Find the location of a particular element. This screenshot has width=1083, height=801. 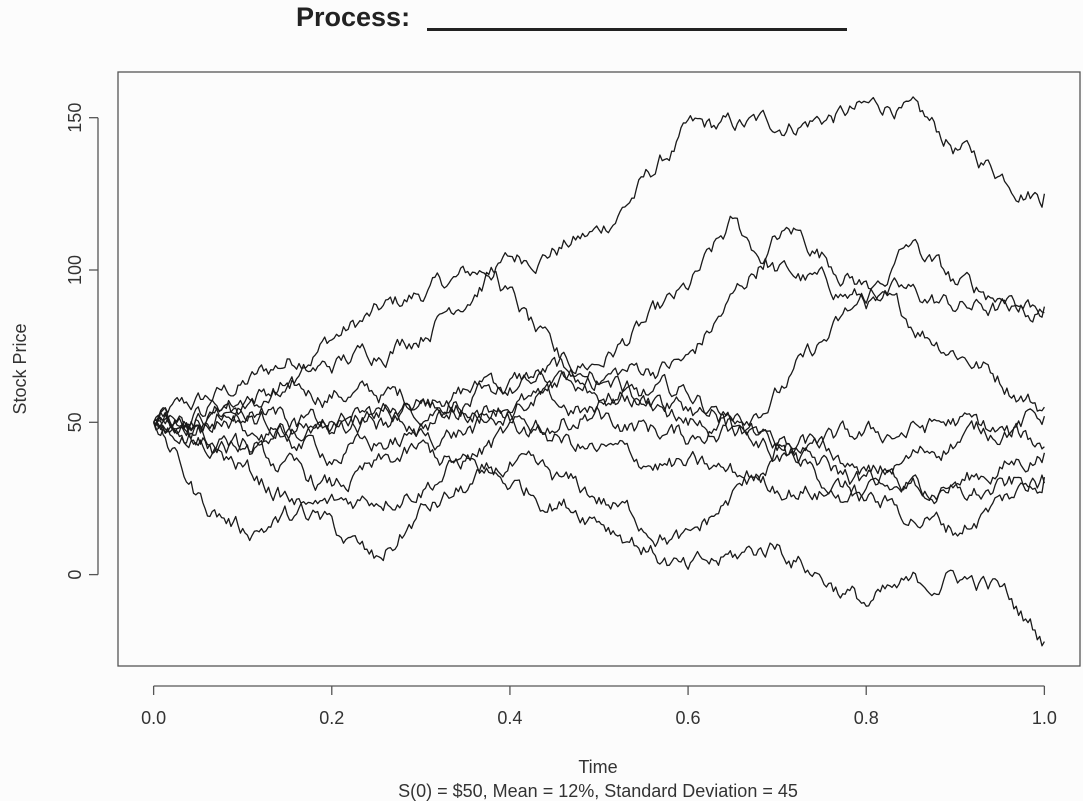

y-tick-label: 100 is located at coordinates (75, 270).